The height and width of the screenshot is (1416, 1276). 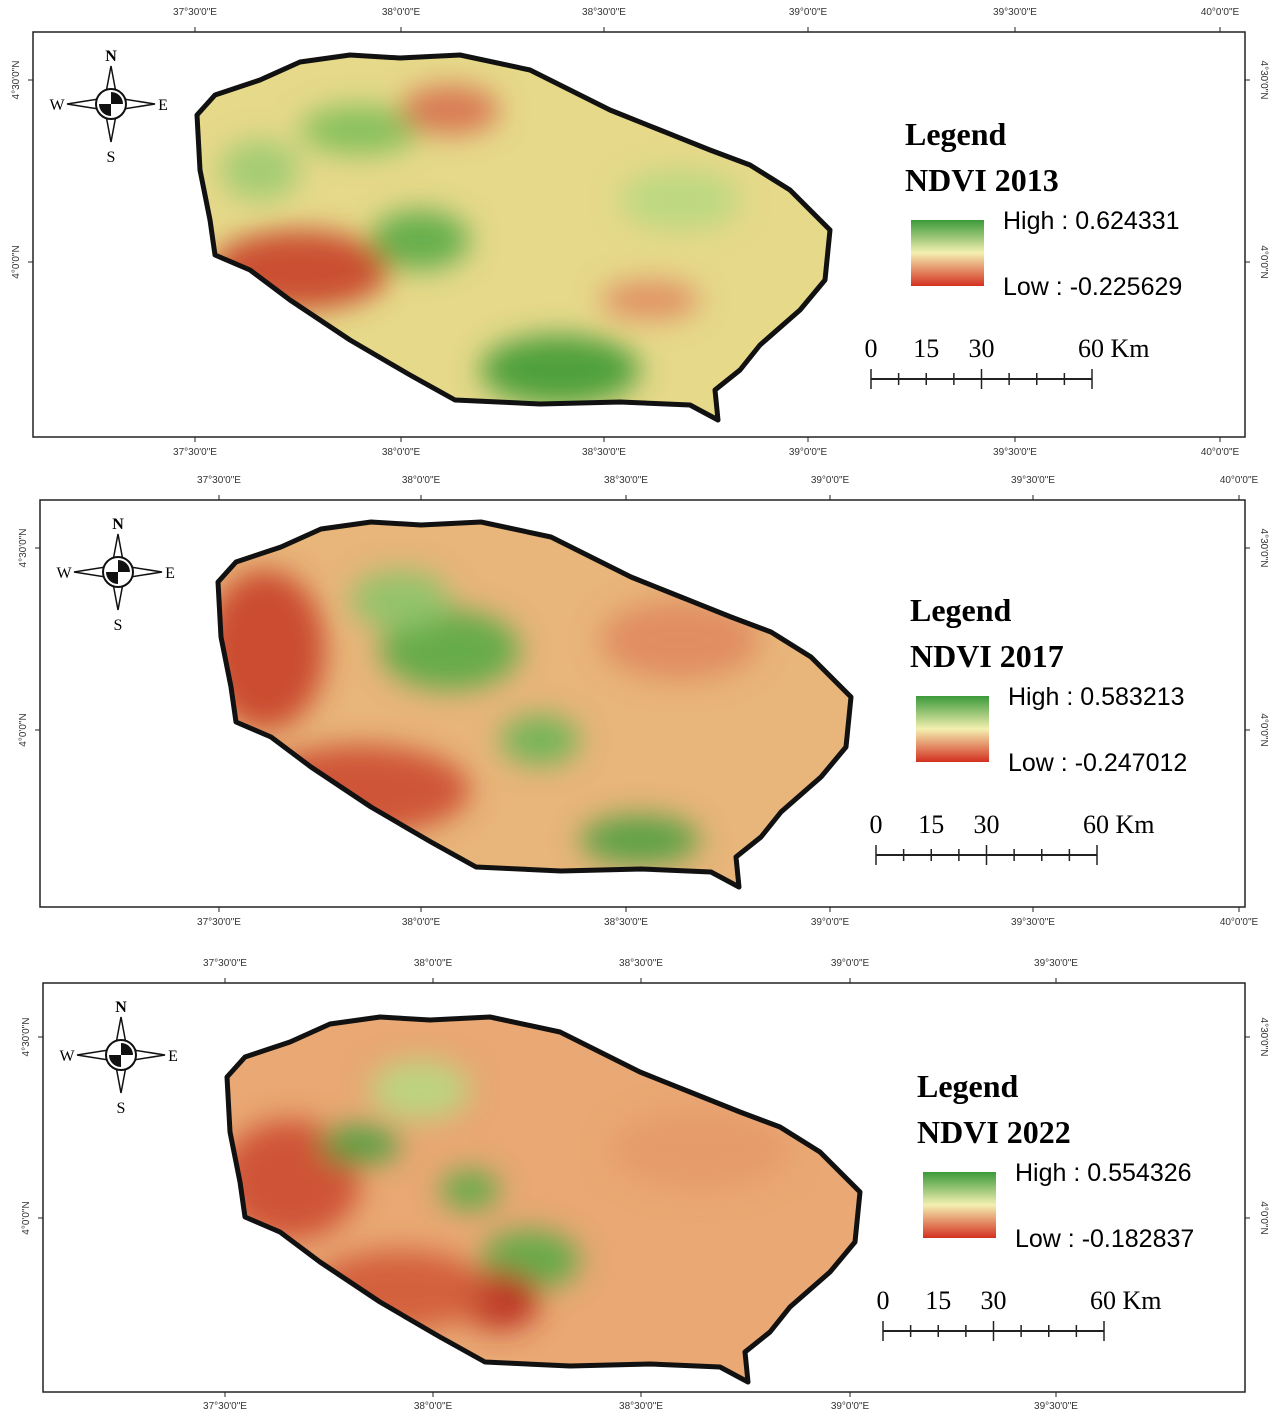 I want to click on legend-high: High : 0.554326, so click(x=1103, y=1173).